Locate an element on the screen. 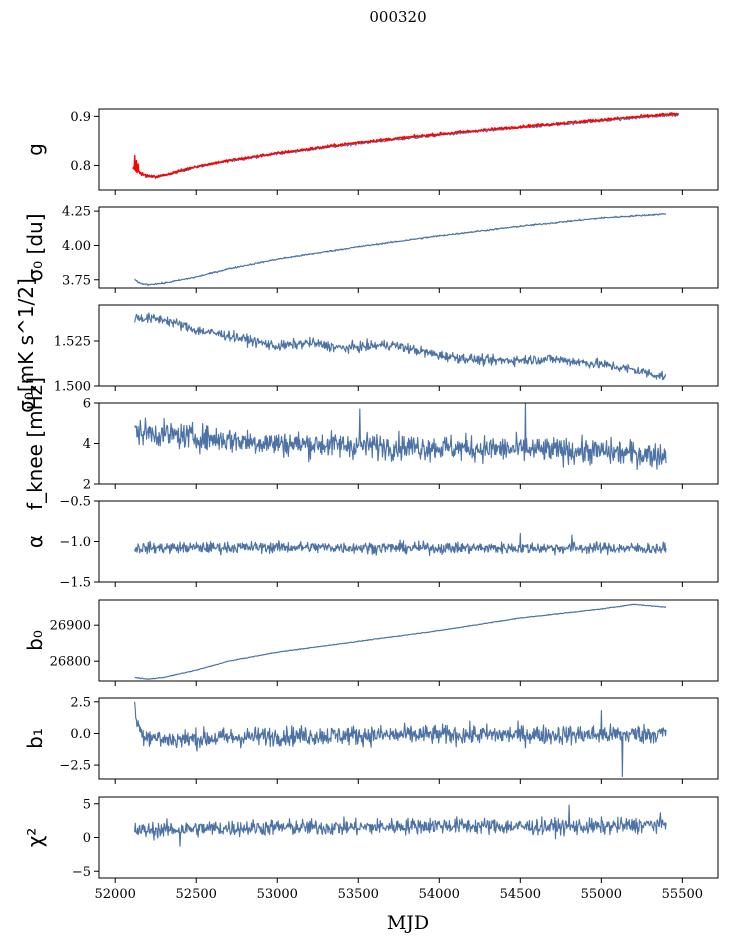 Image resolution: width=729 pixels, height=944 pixels. panel-fknee: 2 4 6 f_knee [mHz] is located at coordinates (371, 443).